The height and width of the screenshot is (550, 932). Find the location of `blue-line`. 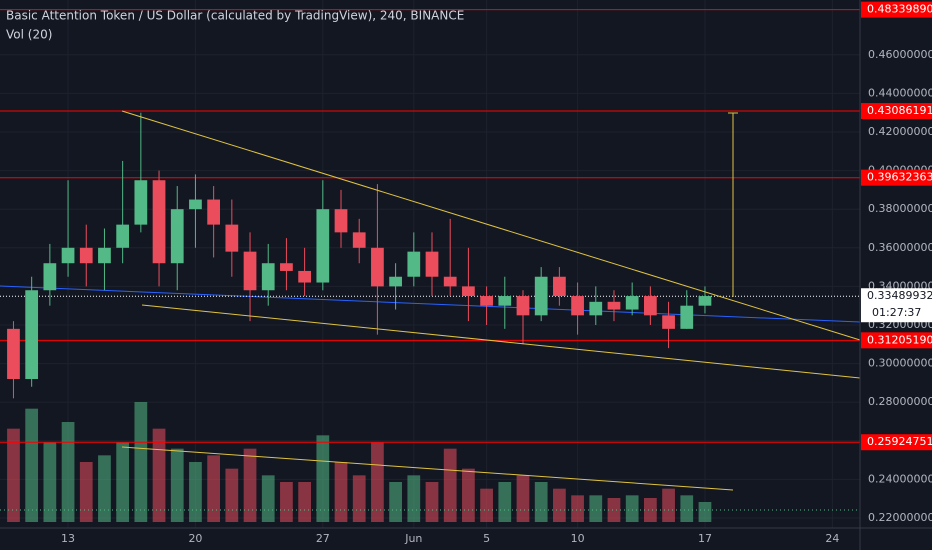

blue-line is located at coordinates (430, 304).